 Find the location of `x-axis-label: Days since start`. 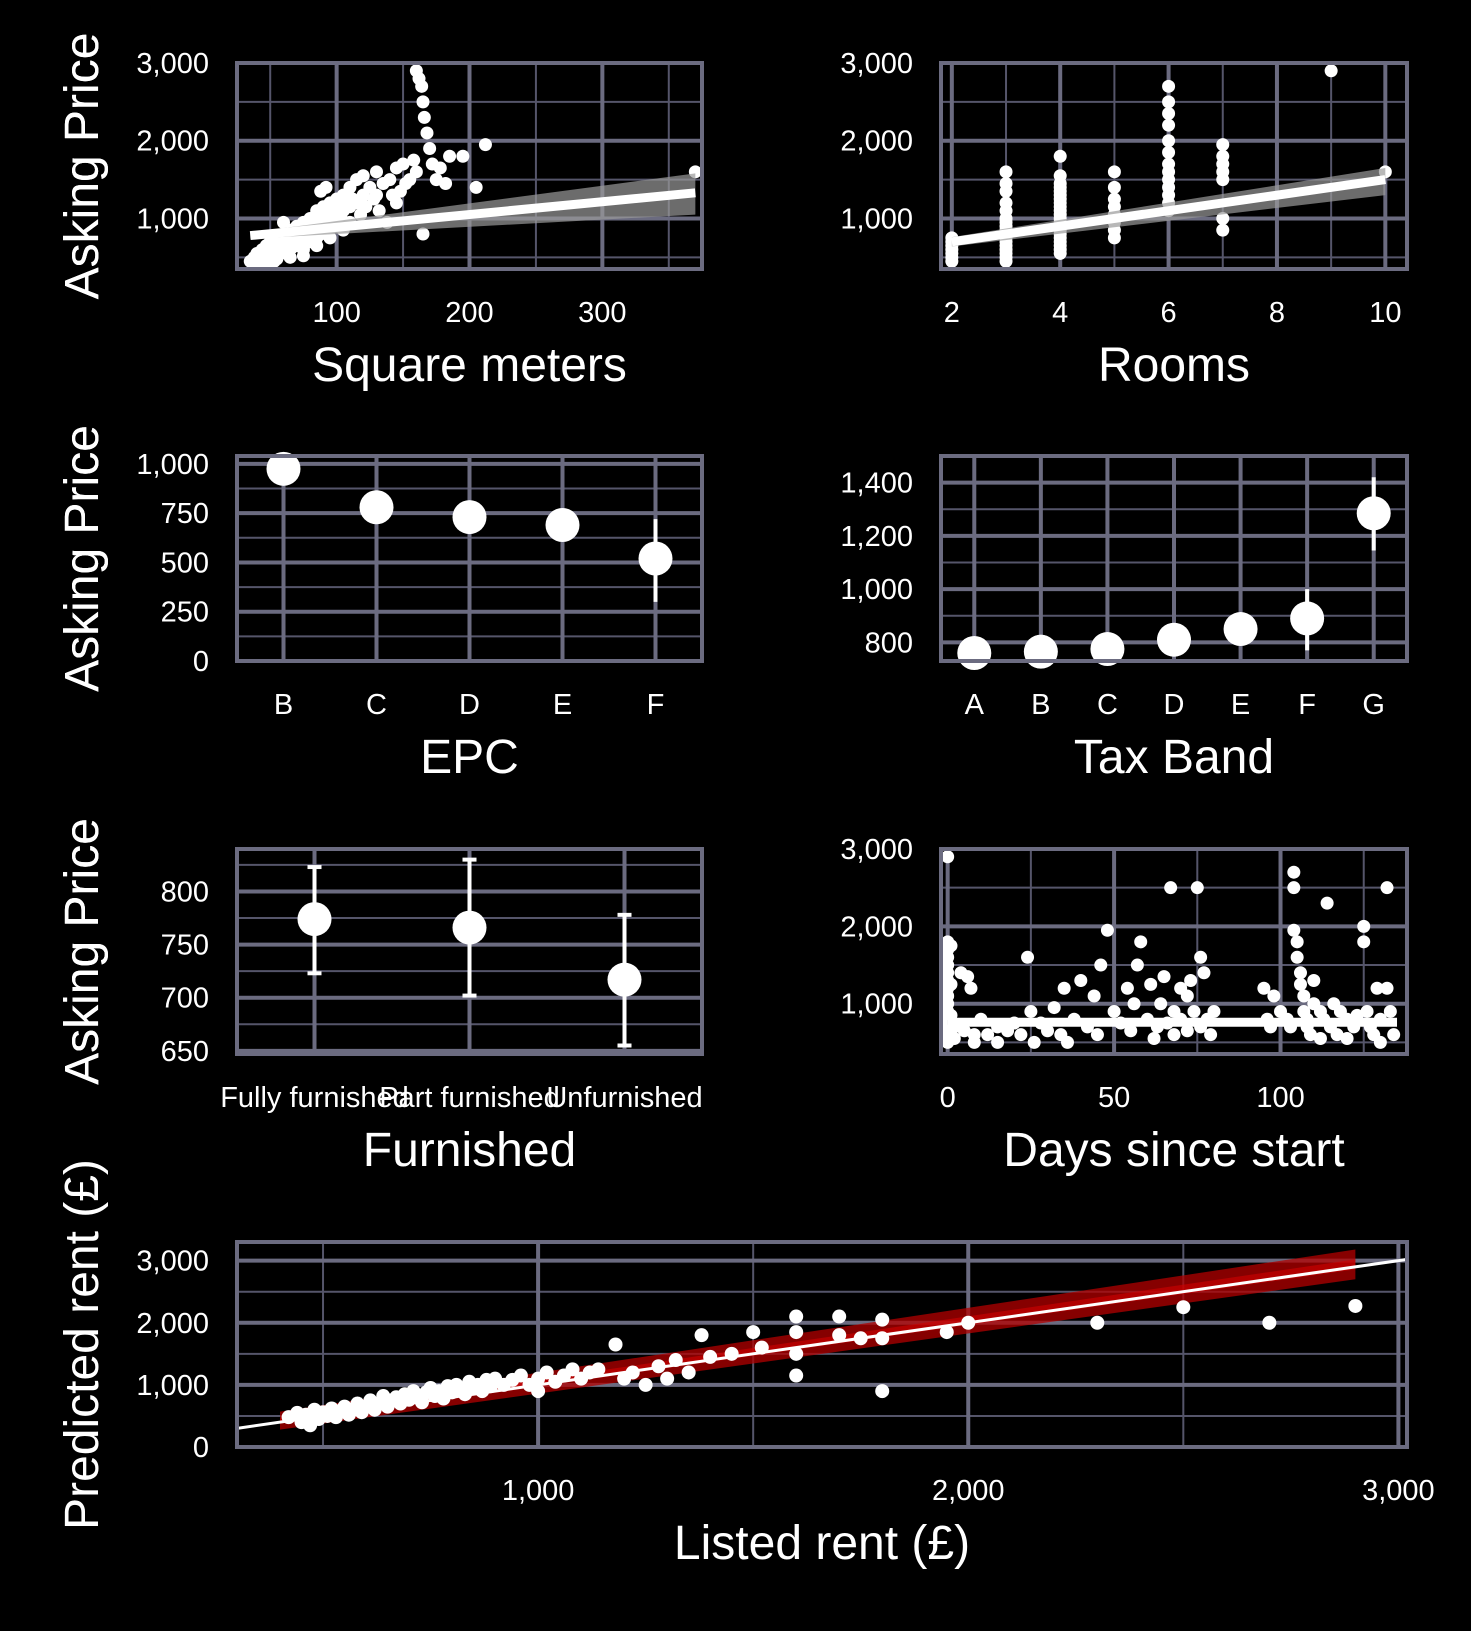

x-axis-label: Days since start is located at coordinates (1173, 1150).